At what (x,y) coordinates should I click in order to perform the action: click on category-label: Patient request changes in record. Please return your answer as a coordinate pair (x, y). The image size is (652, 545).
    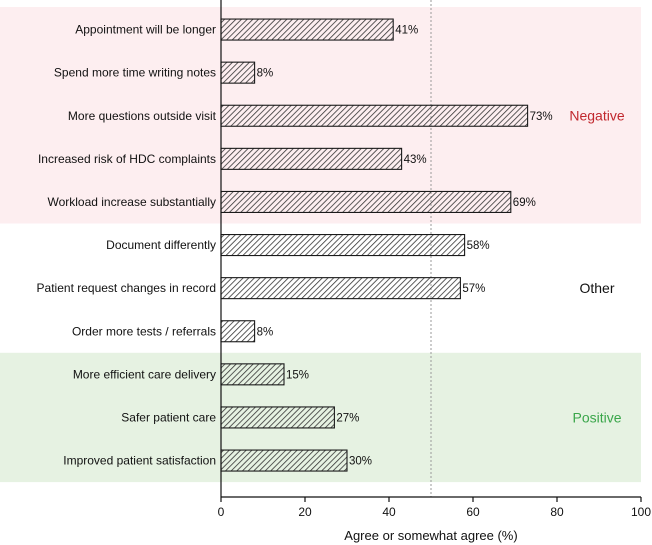
    Looking at the image, I should click on (126, 288).